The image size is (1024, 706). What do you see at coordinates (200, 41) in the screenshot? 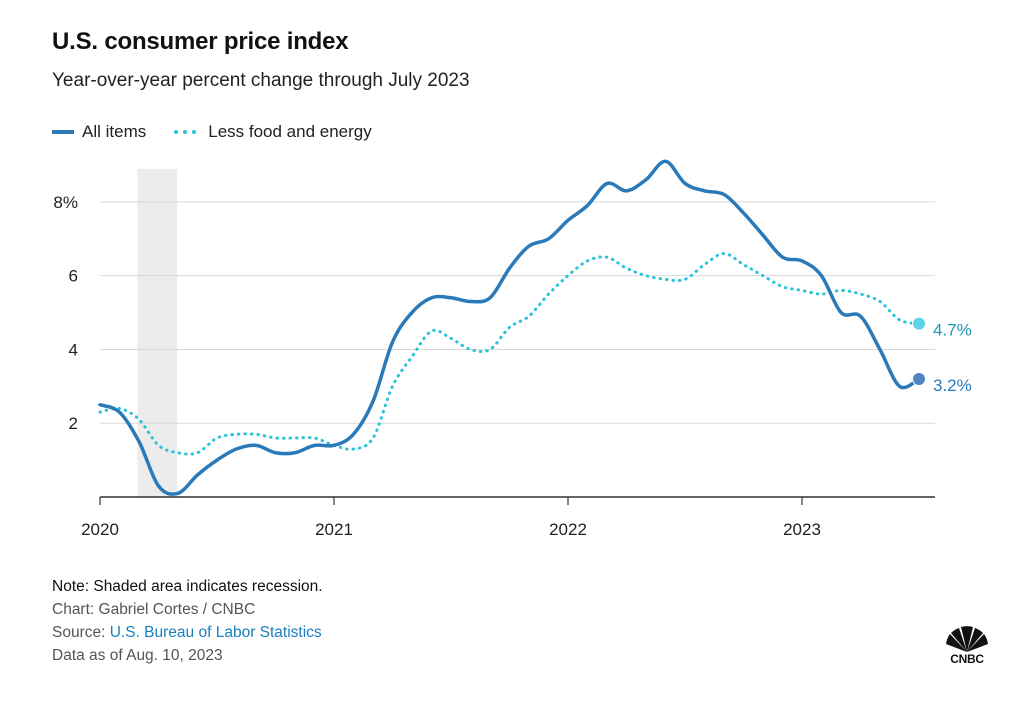
I see `chart-title: U.S. consumer price index` at bounding box center [200, 41].